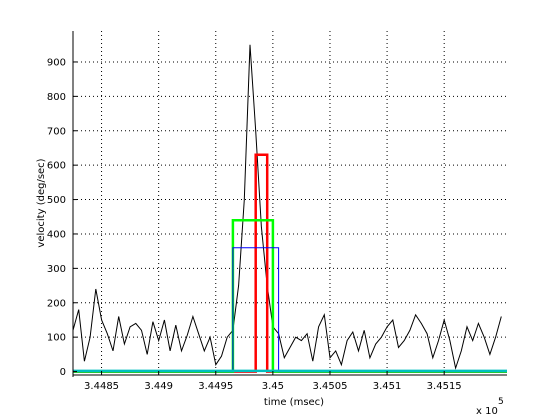  What do you see at coordinates (501, 402) in the screenshot?
I see `x-exponent-power: 5` at bounding box center [501, 402].